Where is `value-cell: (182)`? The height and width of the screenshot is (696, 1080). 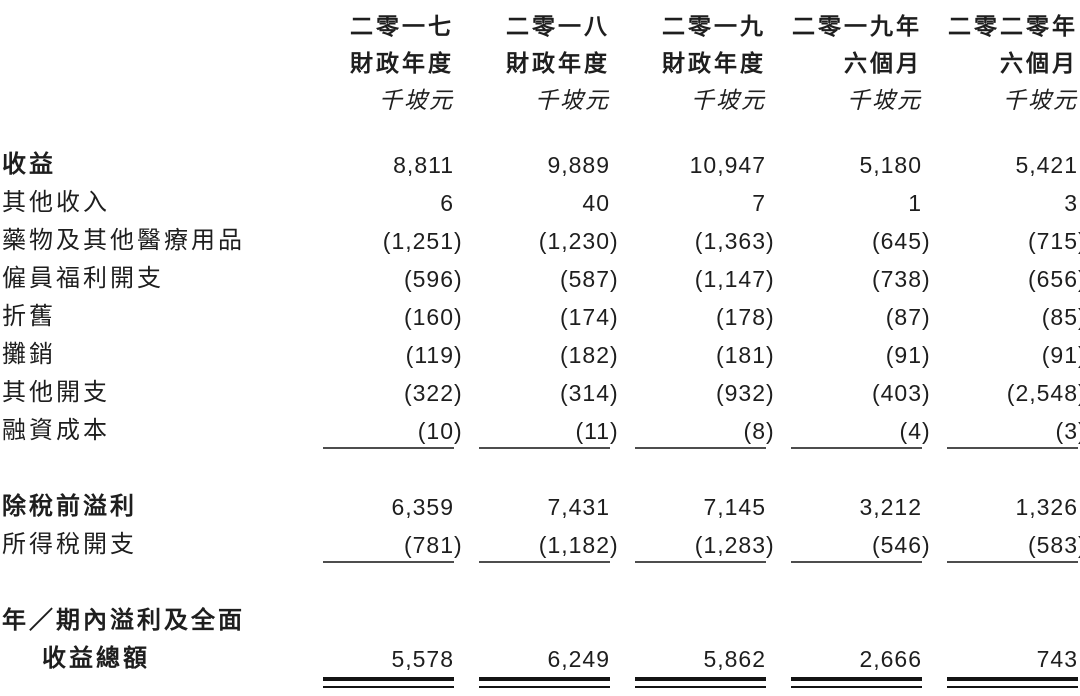 value-cell: (182) is located at coordinates (589, 355).